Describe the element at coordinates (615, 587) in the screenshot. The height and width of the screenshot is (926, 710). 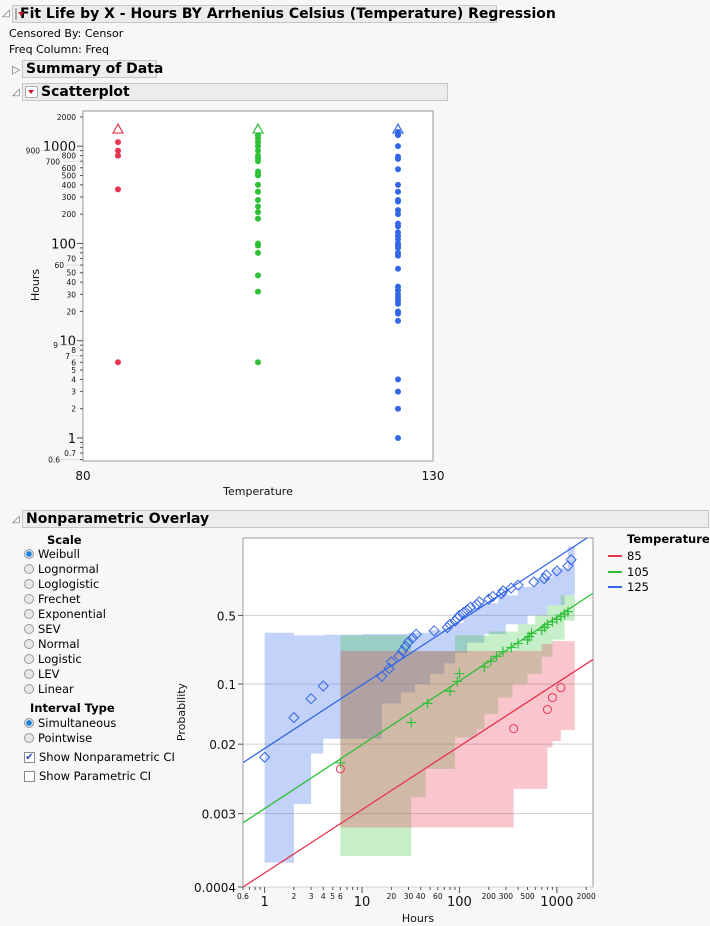
I see `legend-swatch` at that location.